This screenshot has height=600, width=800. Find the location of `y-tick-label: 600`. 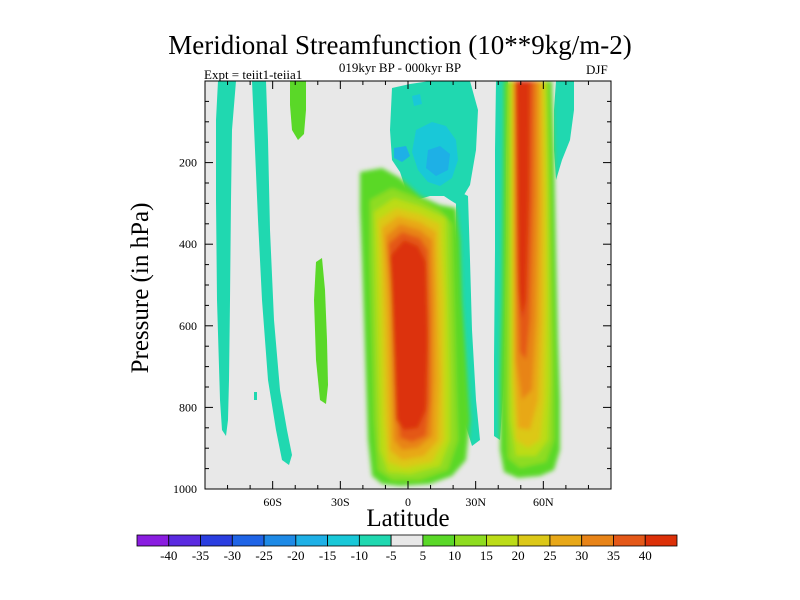

y-tick-label: 600 is located at coordinates (188, 326).